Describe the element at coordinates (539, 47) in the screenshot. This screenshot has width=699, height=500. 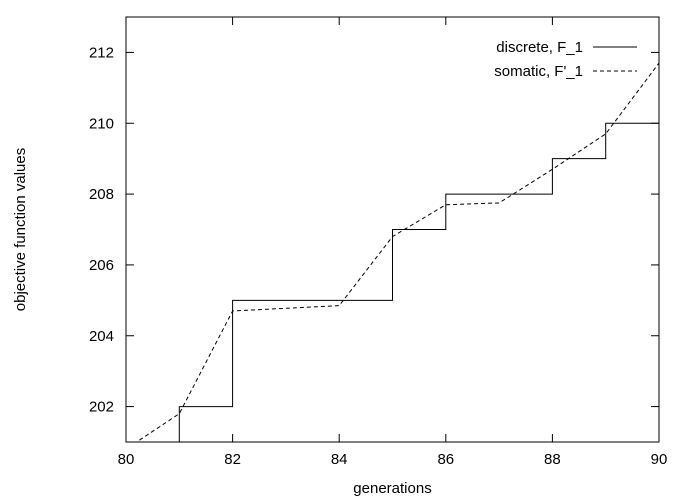
I see `legend-label: discrete, F_1` at that location.